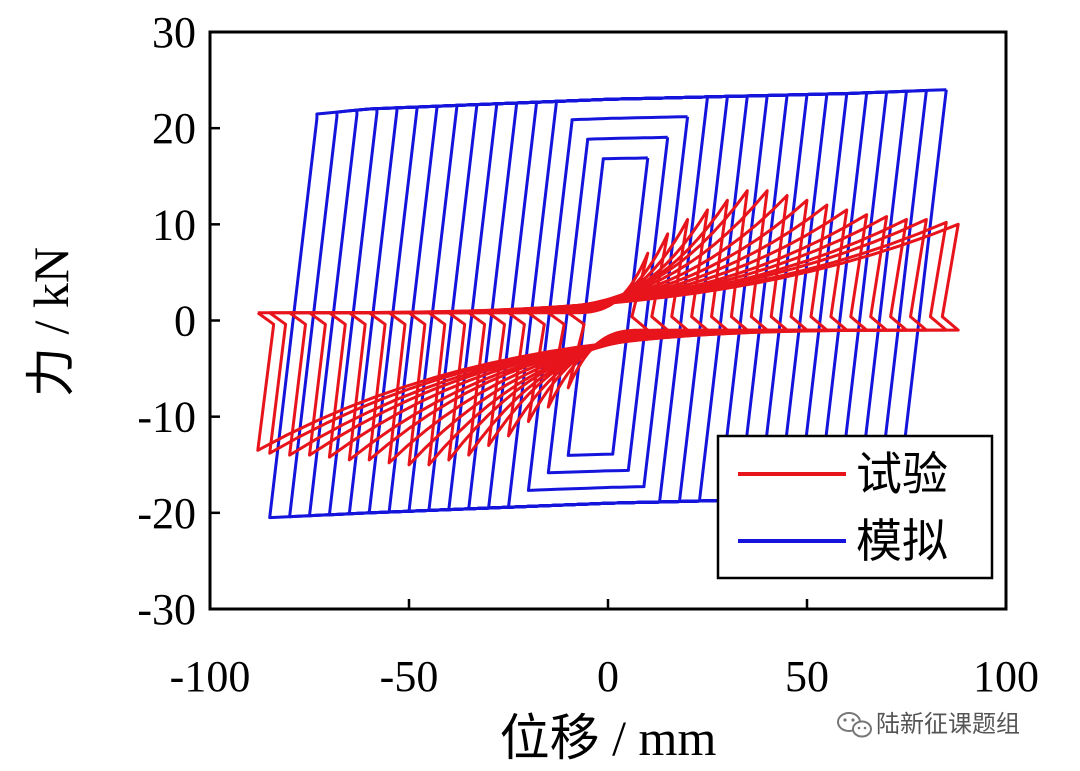 Image resolution: width=1080 pixels, height=771 pixels. I want to click on x-tick-label: 0, so click(608, 676).